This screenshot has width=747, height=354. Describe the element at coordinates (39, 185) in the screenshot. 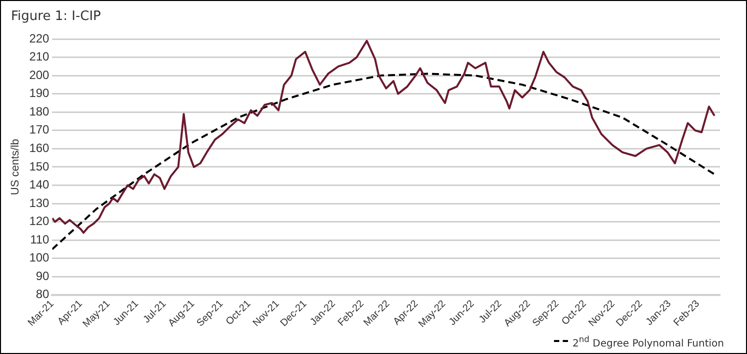

I see `y-tick-label: 140` at that location.